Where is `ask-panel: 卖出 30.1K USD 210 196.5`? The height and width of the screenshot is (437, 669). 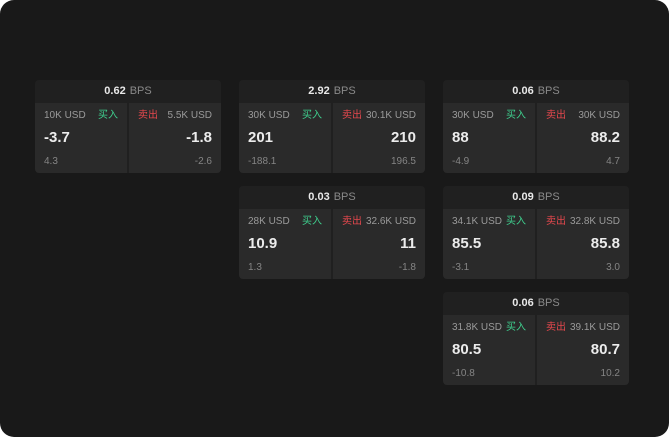
ask-panel: 卖出 30.1K USD 210 196.5 is located at coordinates (379, 138).